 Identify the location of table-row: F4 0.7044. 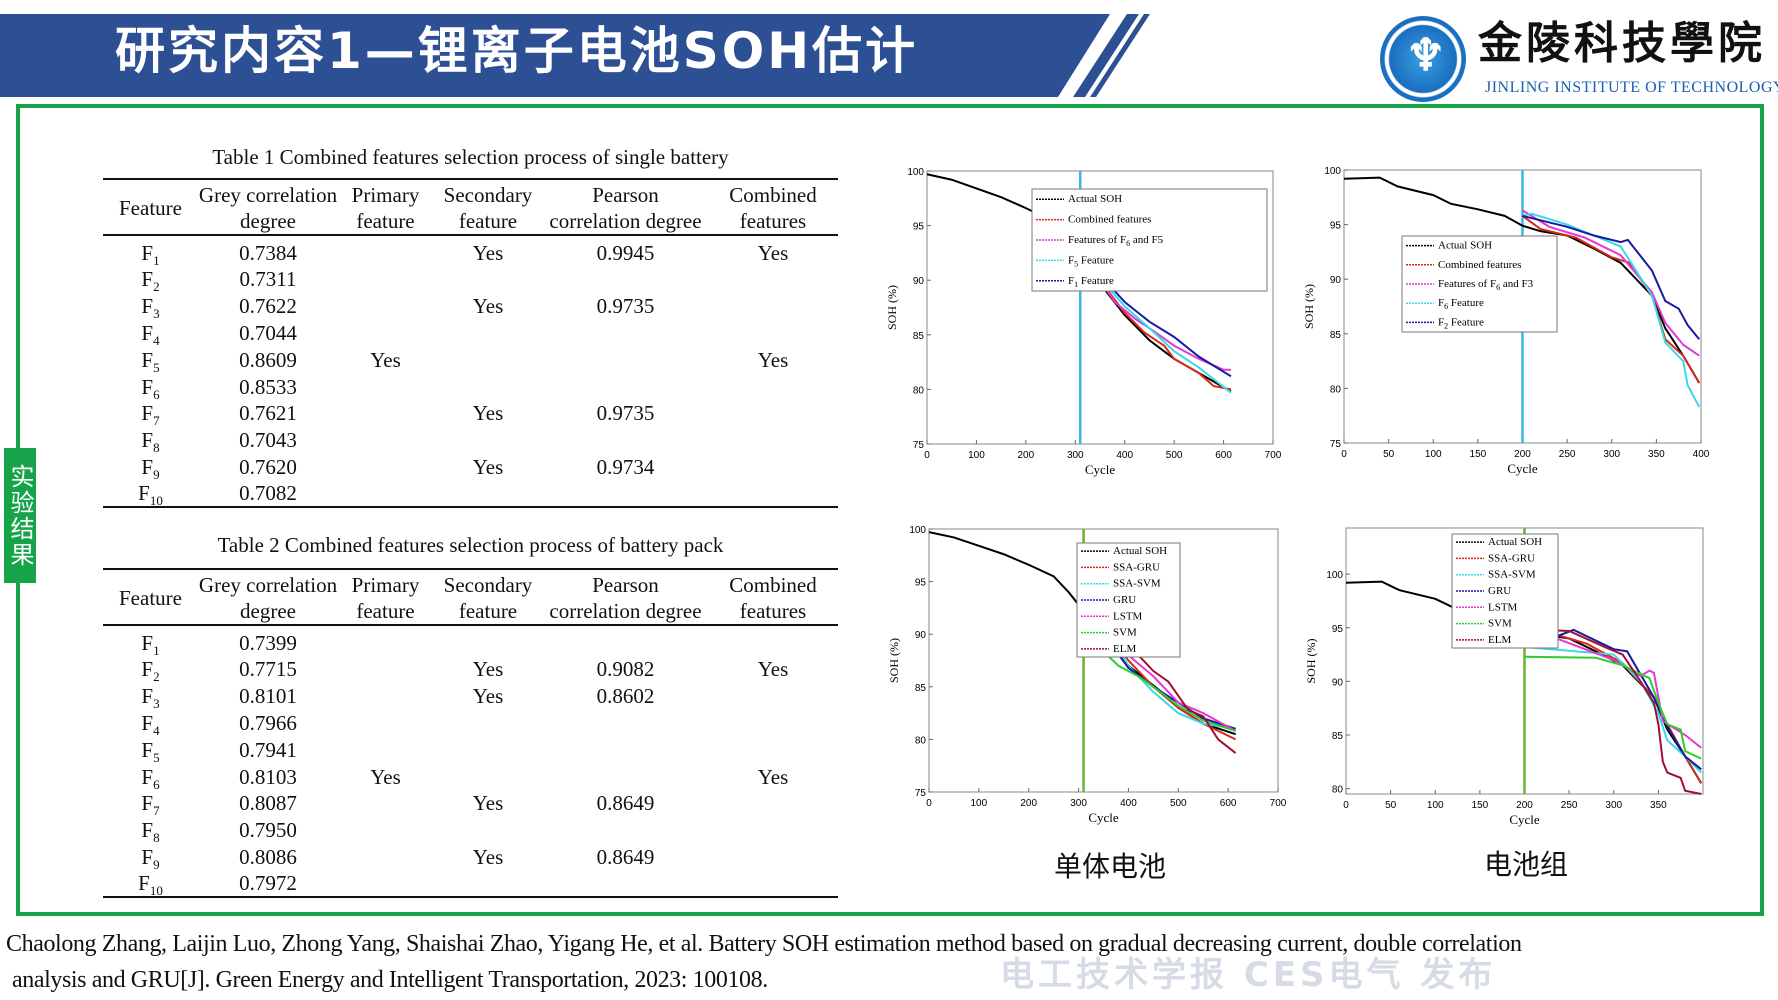
(470, 333).